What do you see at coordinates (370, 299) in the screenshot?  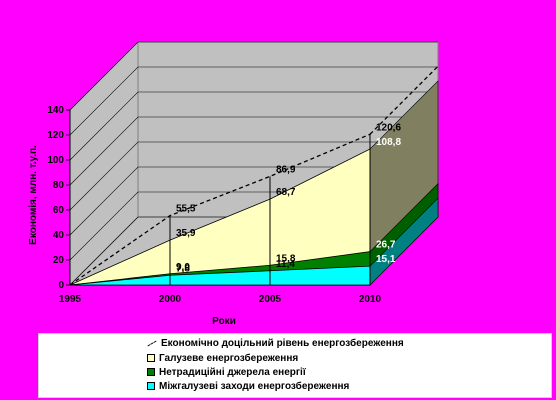 I see `x-tick-label: 2010` at bounding box center [370, 299].